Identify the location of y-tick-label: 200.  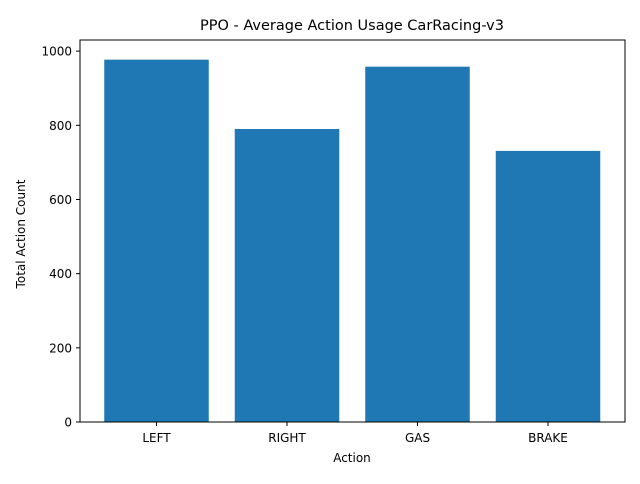
(60, 348).